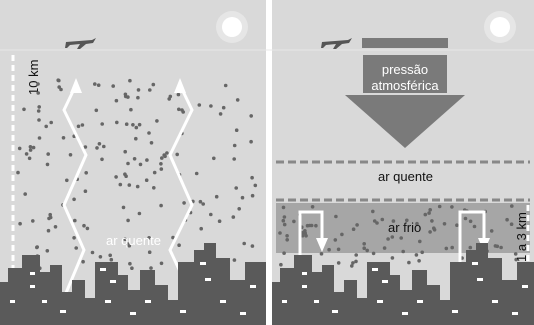  Describe the element at coordinates (33, 77) in the screenshot. I see `height-label-left: 10 km` at that location.